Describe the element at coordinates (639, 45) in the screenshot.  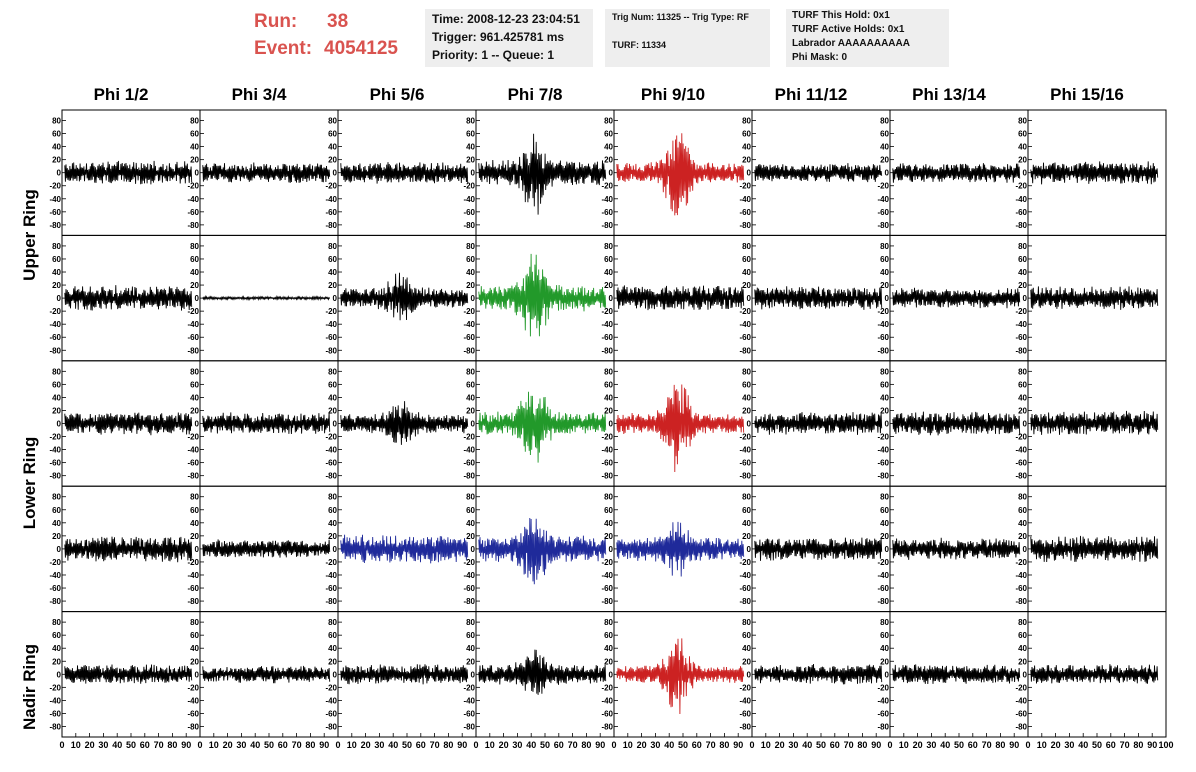
I see `turf-text: TURF: 11334` at that location.